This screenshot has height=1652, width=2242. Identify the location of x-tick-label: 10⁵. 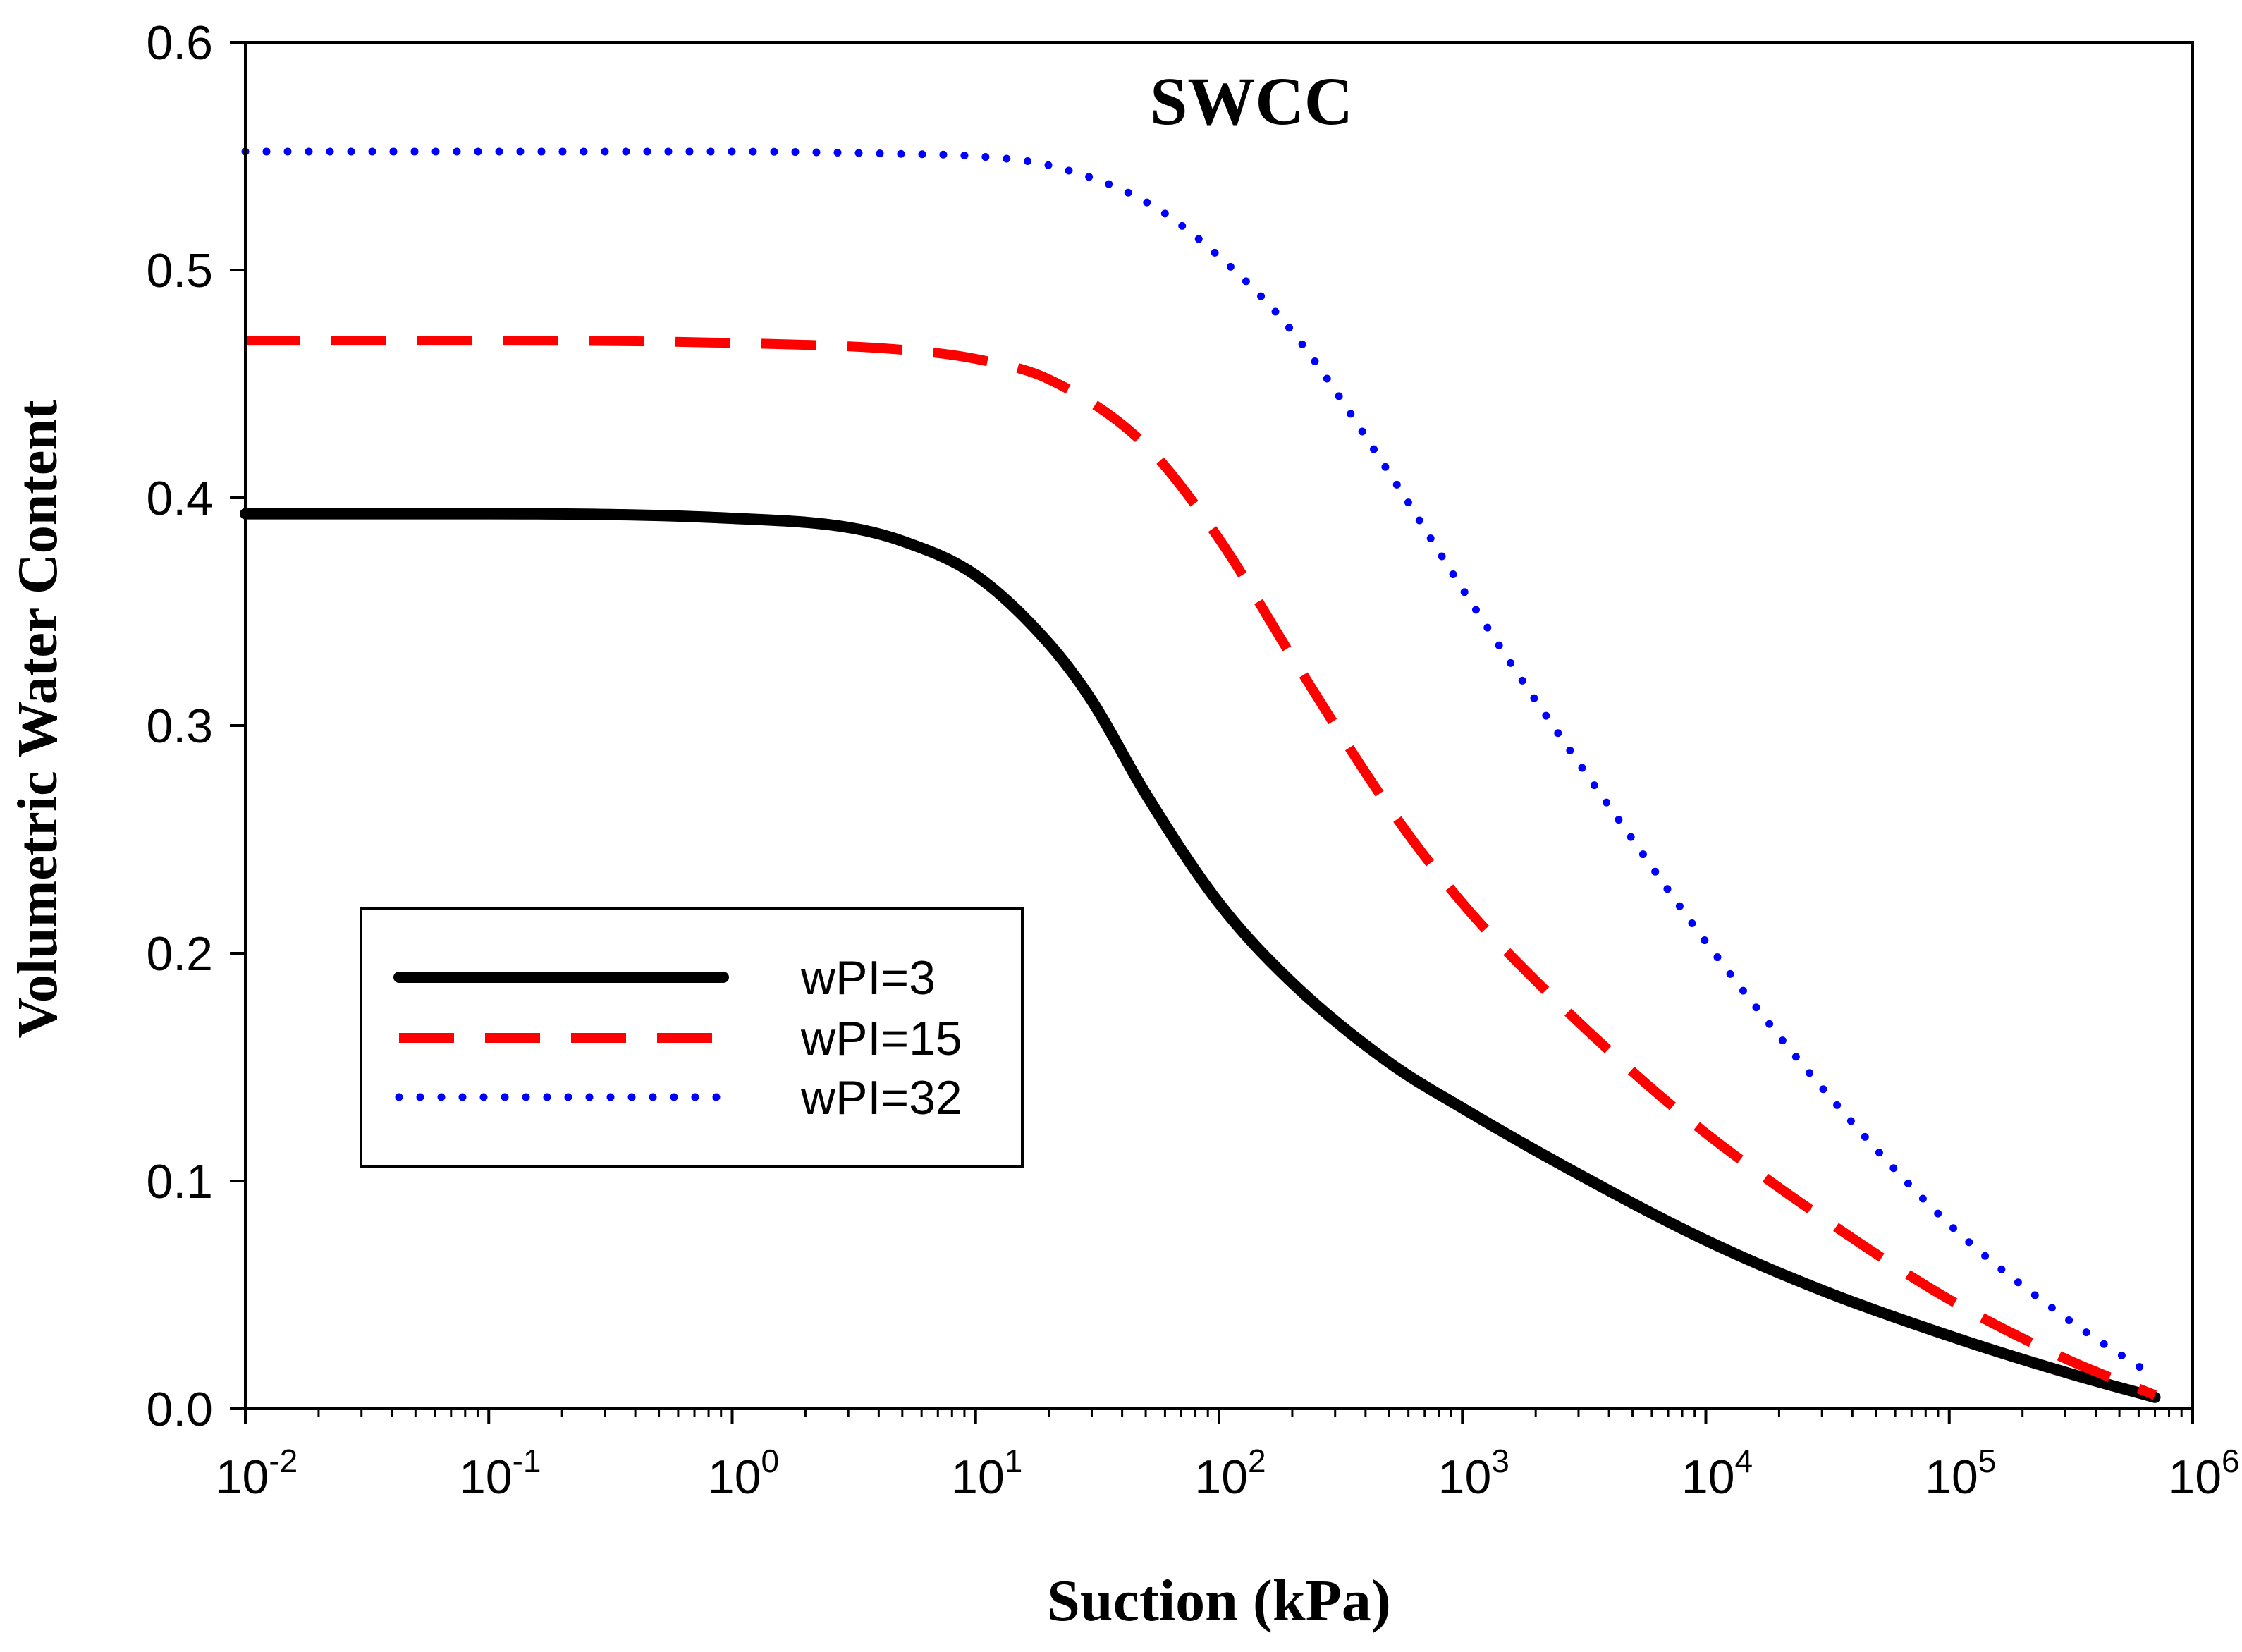
(1960, 1473).